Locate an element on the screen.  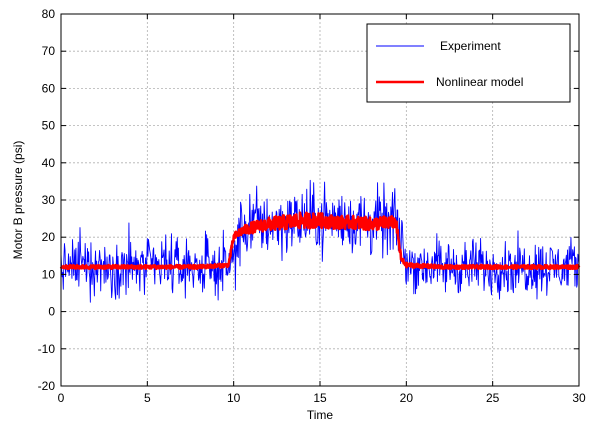
x-tick-label: 25 is located at coordinates (493, 398).